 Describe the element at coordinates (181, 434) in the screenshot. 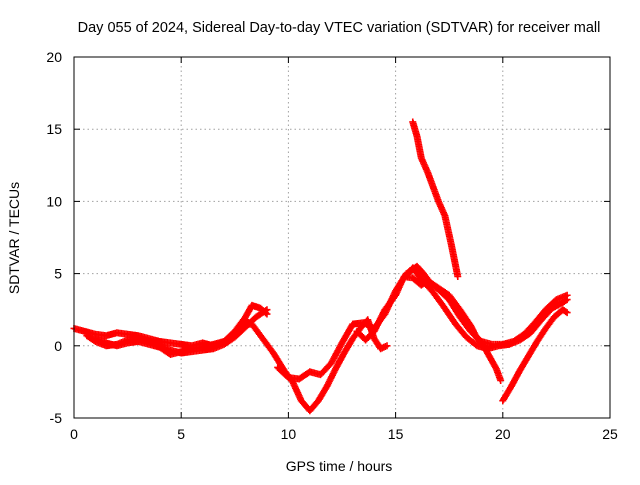

I see `x-tick-label: 5` at that location.